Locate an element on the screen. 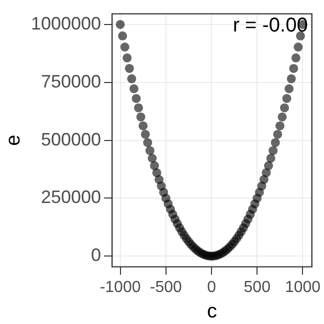  y-tick-label: 0 is located at coordinates (96, 255).